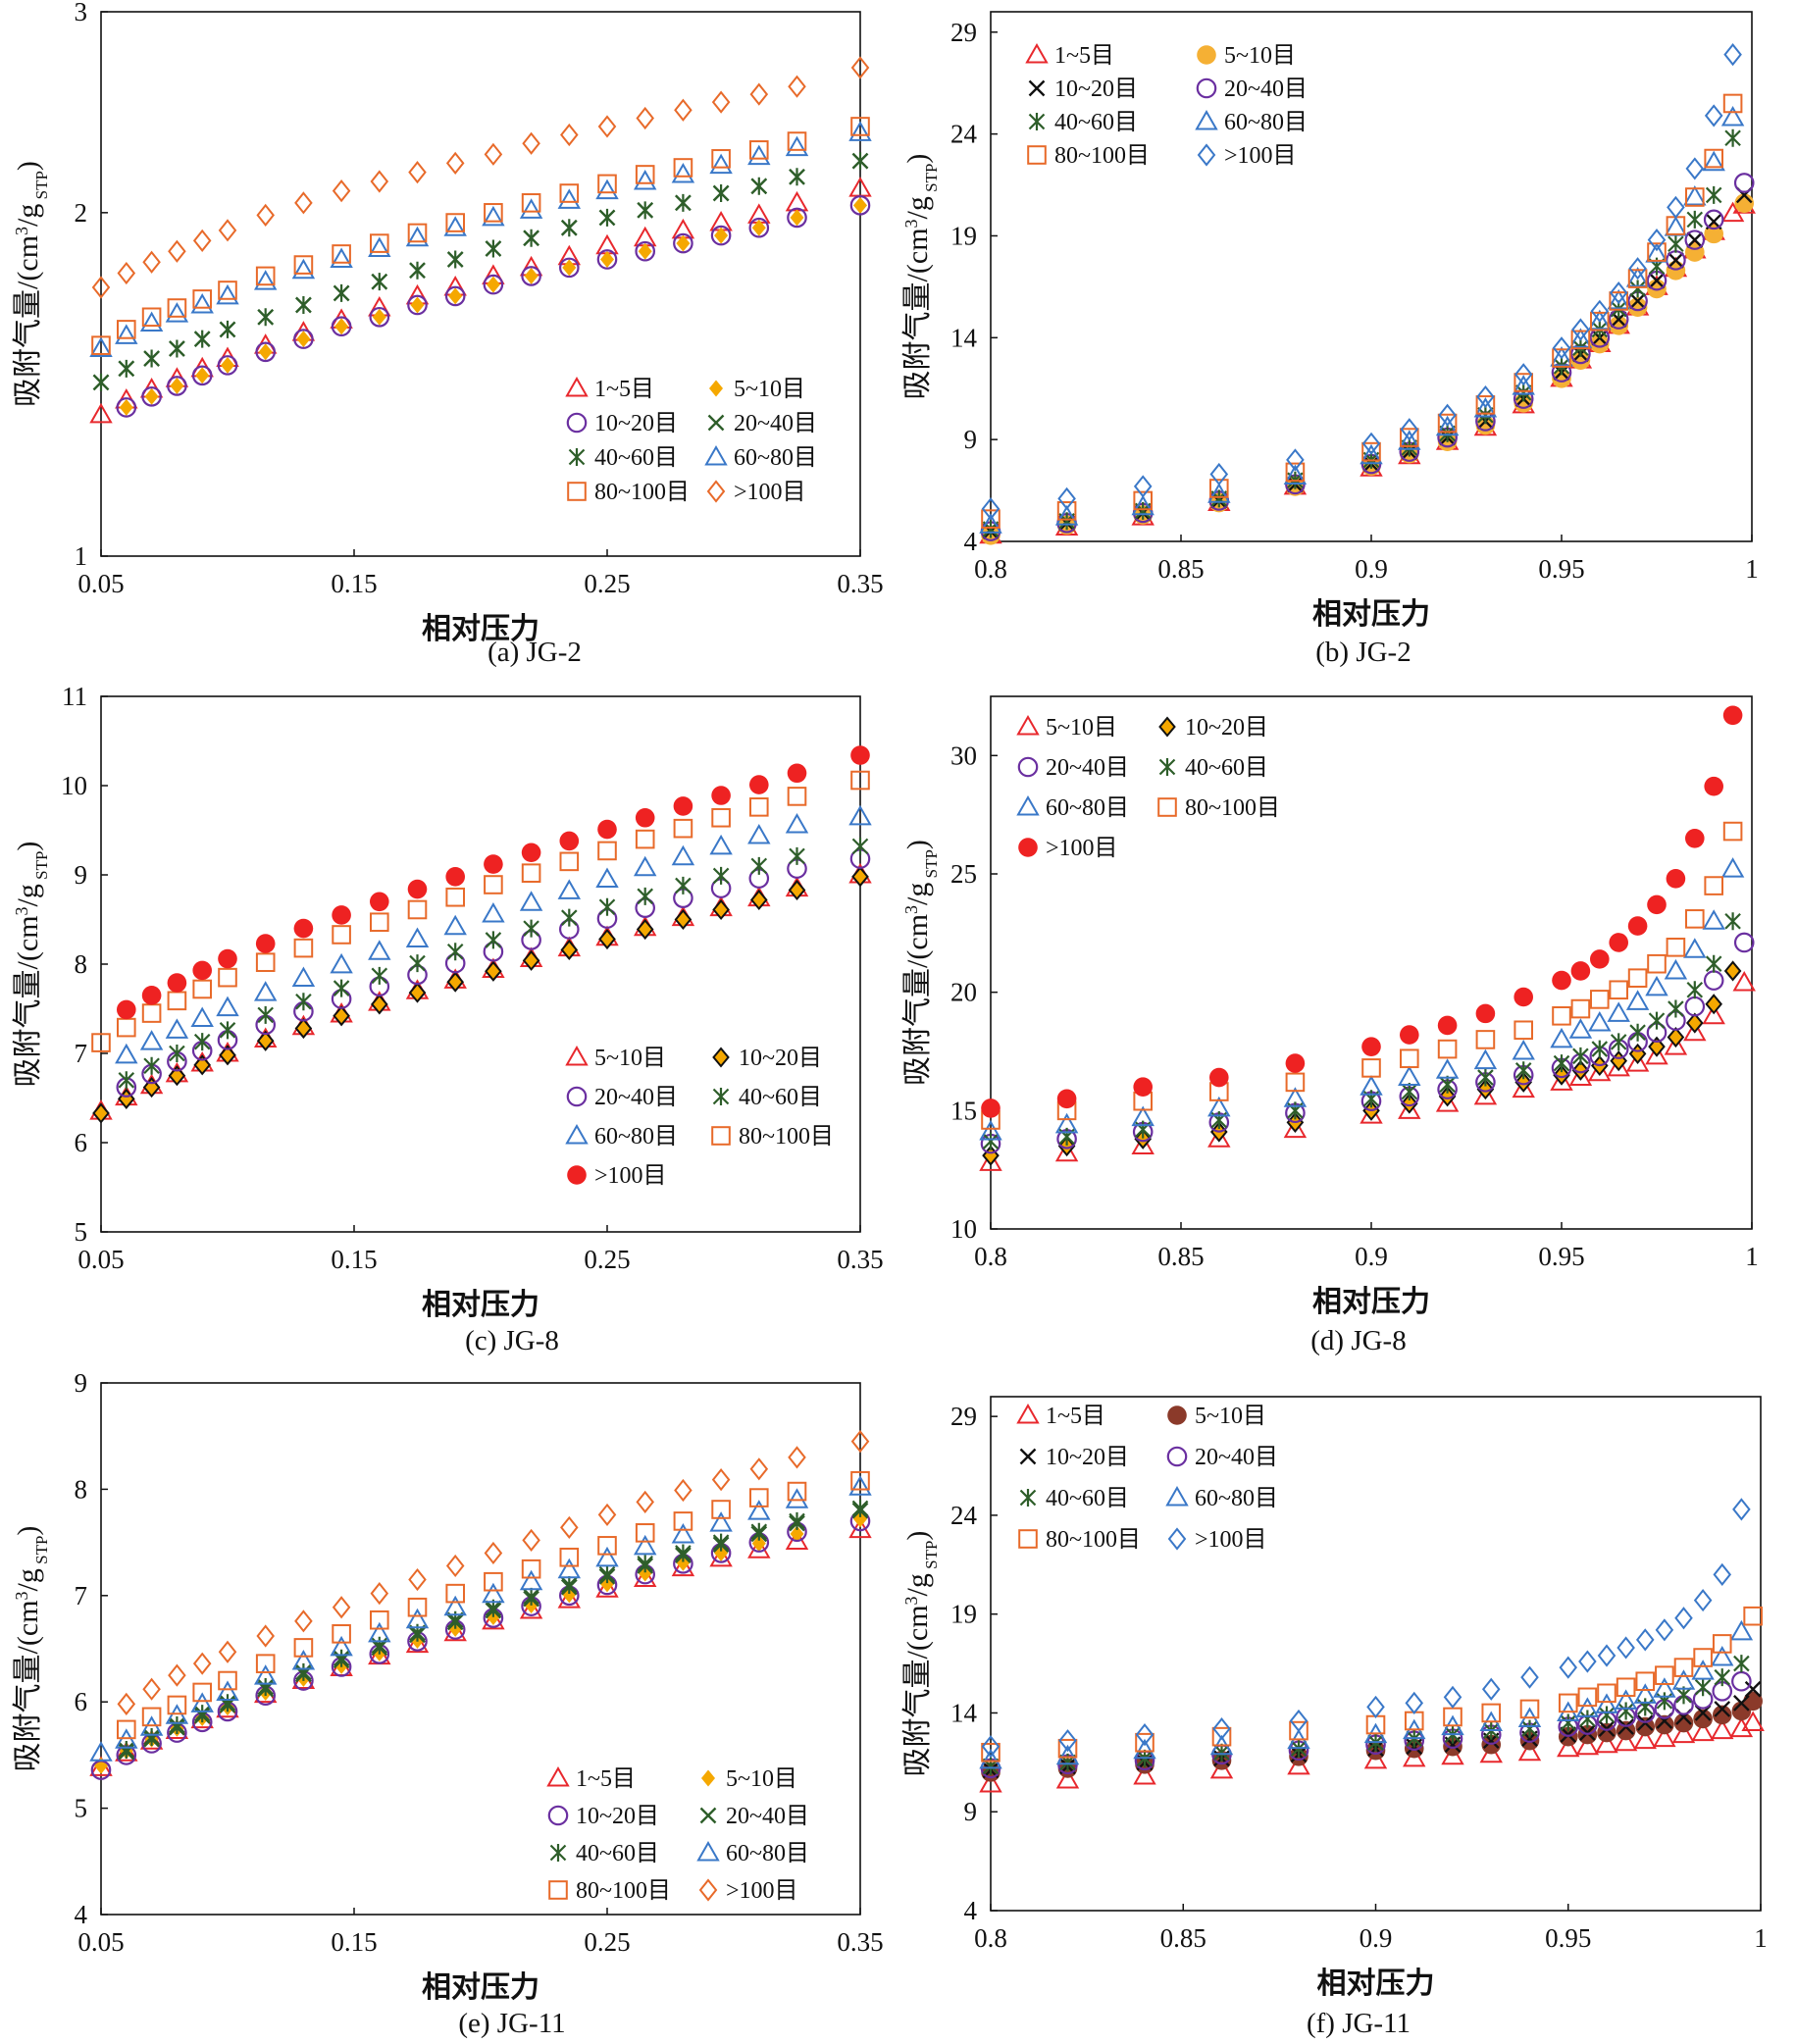  What do you see at coordinates (932, 866) in the screenshot?
I see `y-axis-label-sub: STP` at bounding box center [932, 866].